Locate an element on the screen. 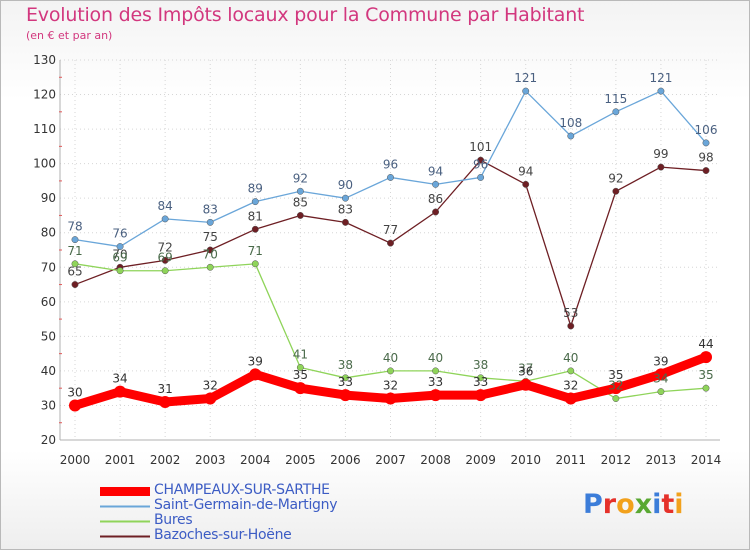 Image resolution: width=750 pixels, height=550 pixels. data-label: 44 is located at coordinates (705, 344).